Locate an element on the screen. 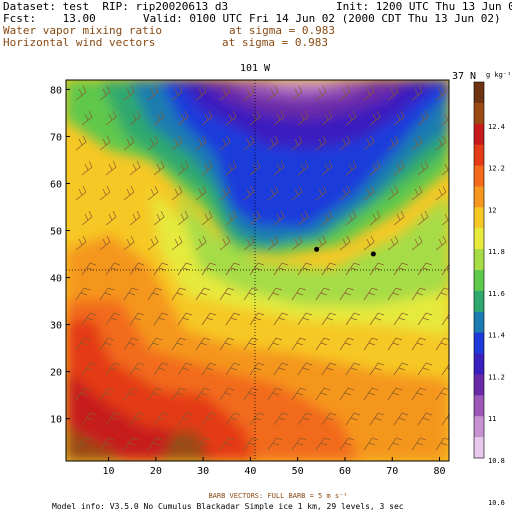  colorbar-tick-label: 11.2 is located at coordinates (496, 377).